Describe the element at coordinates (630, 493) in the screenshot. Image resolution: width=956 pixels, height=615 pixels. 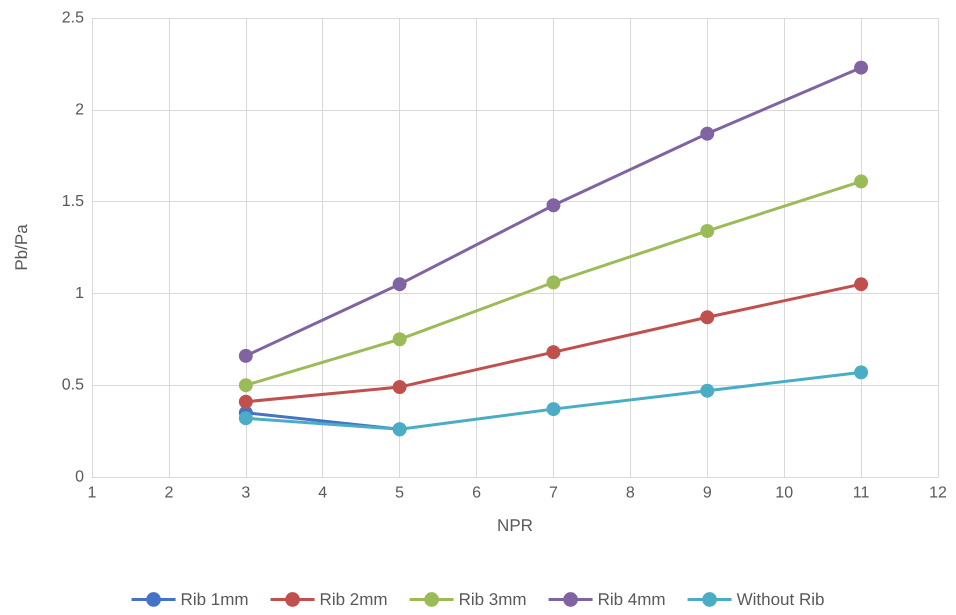
I see `x-tick-label: 8` at that location.